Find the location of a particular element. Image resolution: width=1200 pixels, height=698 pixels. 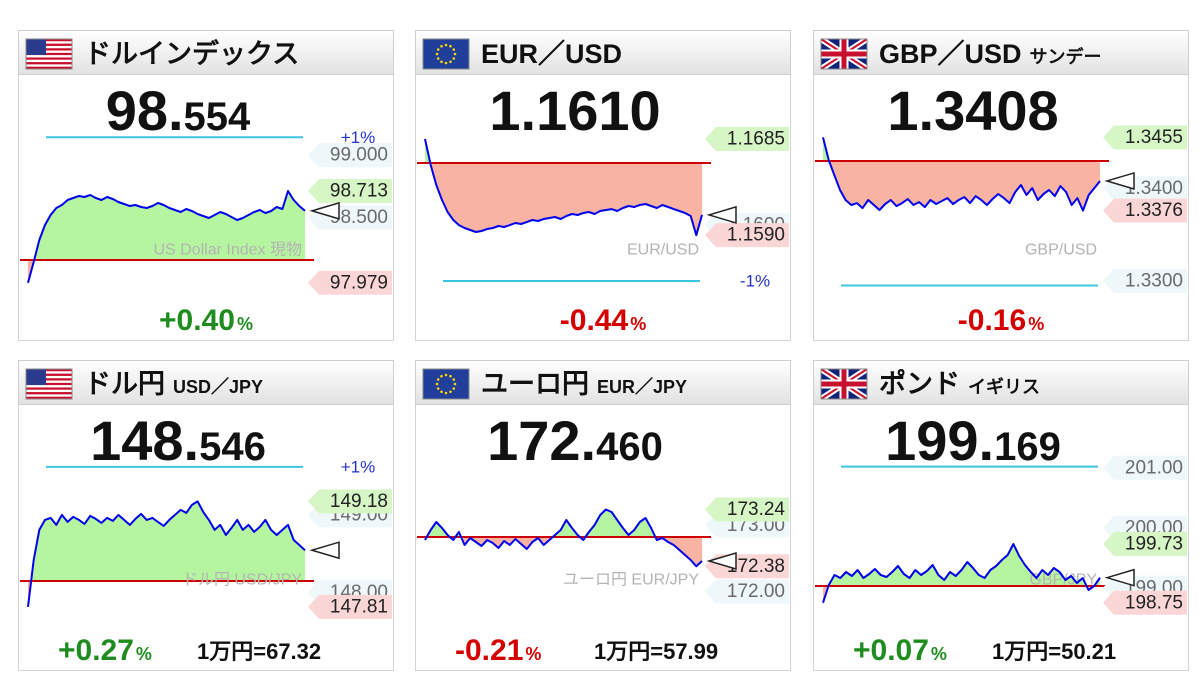

change-value: -0.21 is located at coordinates (489, 650).